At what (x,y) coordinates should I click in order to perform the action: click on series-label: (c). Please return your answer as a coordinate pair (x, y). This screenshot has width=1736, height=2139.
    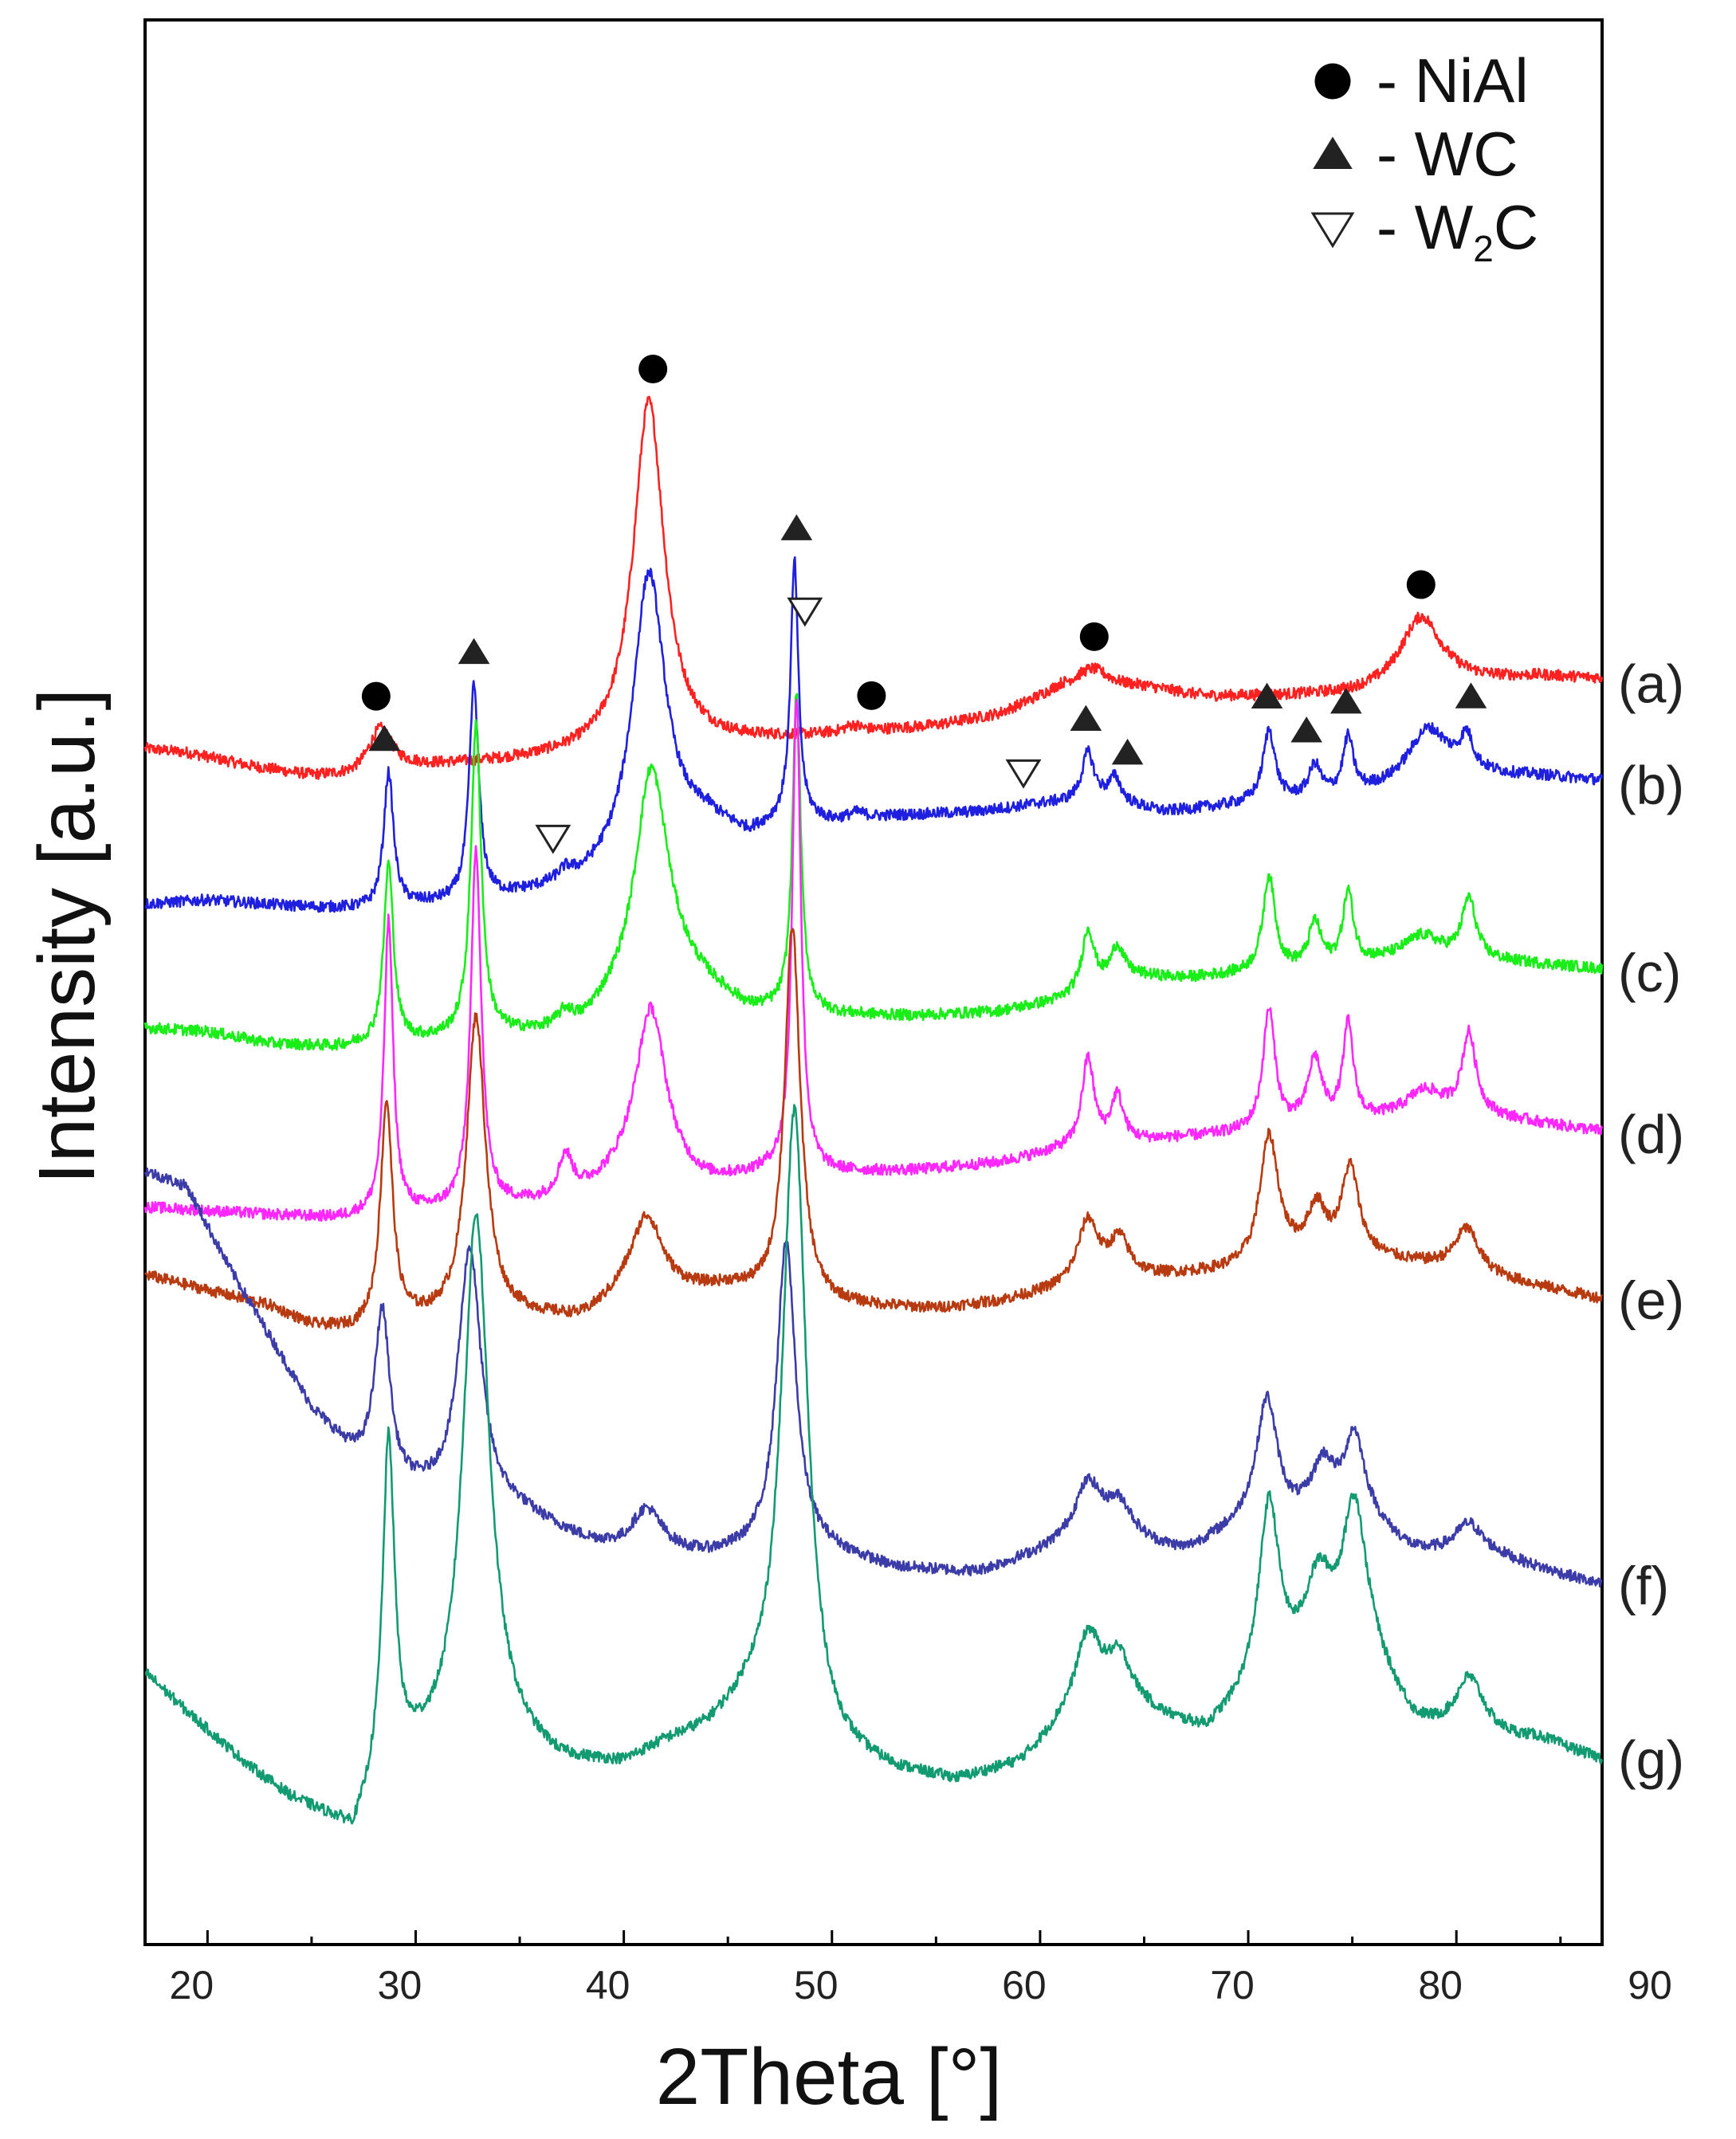
    Looking at the image, I should click on (1649, 973).